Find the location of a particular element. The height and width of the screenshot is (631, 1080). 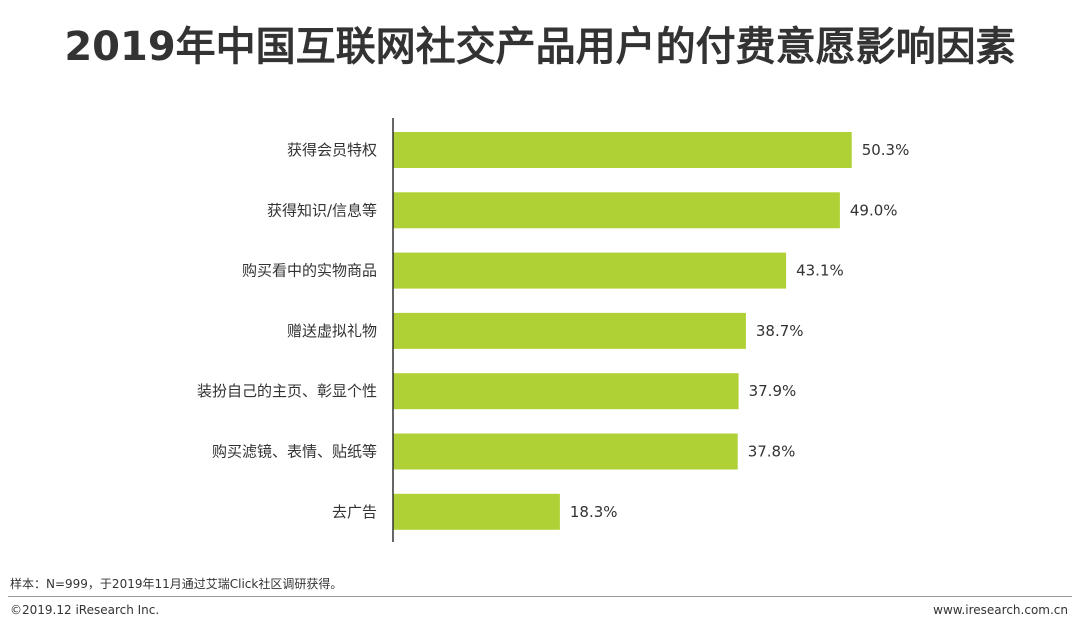

category-label: 购买看中的实物商品 is located at coordinates (309, 271).